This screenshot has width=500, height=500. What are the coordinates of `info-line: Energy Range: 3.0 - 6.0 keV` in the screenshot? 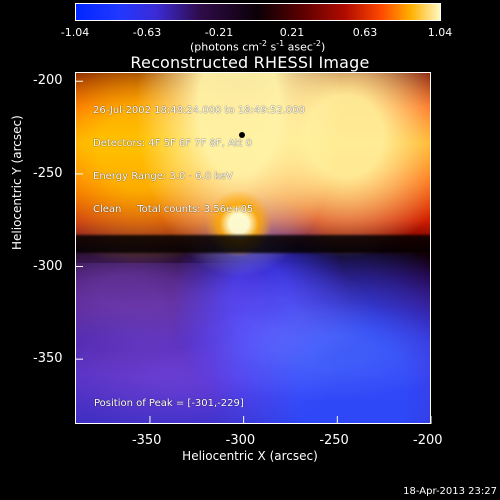 It's located at (163, 176).